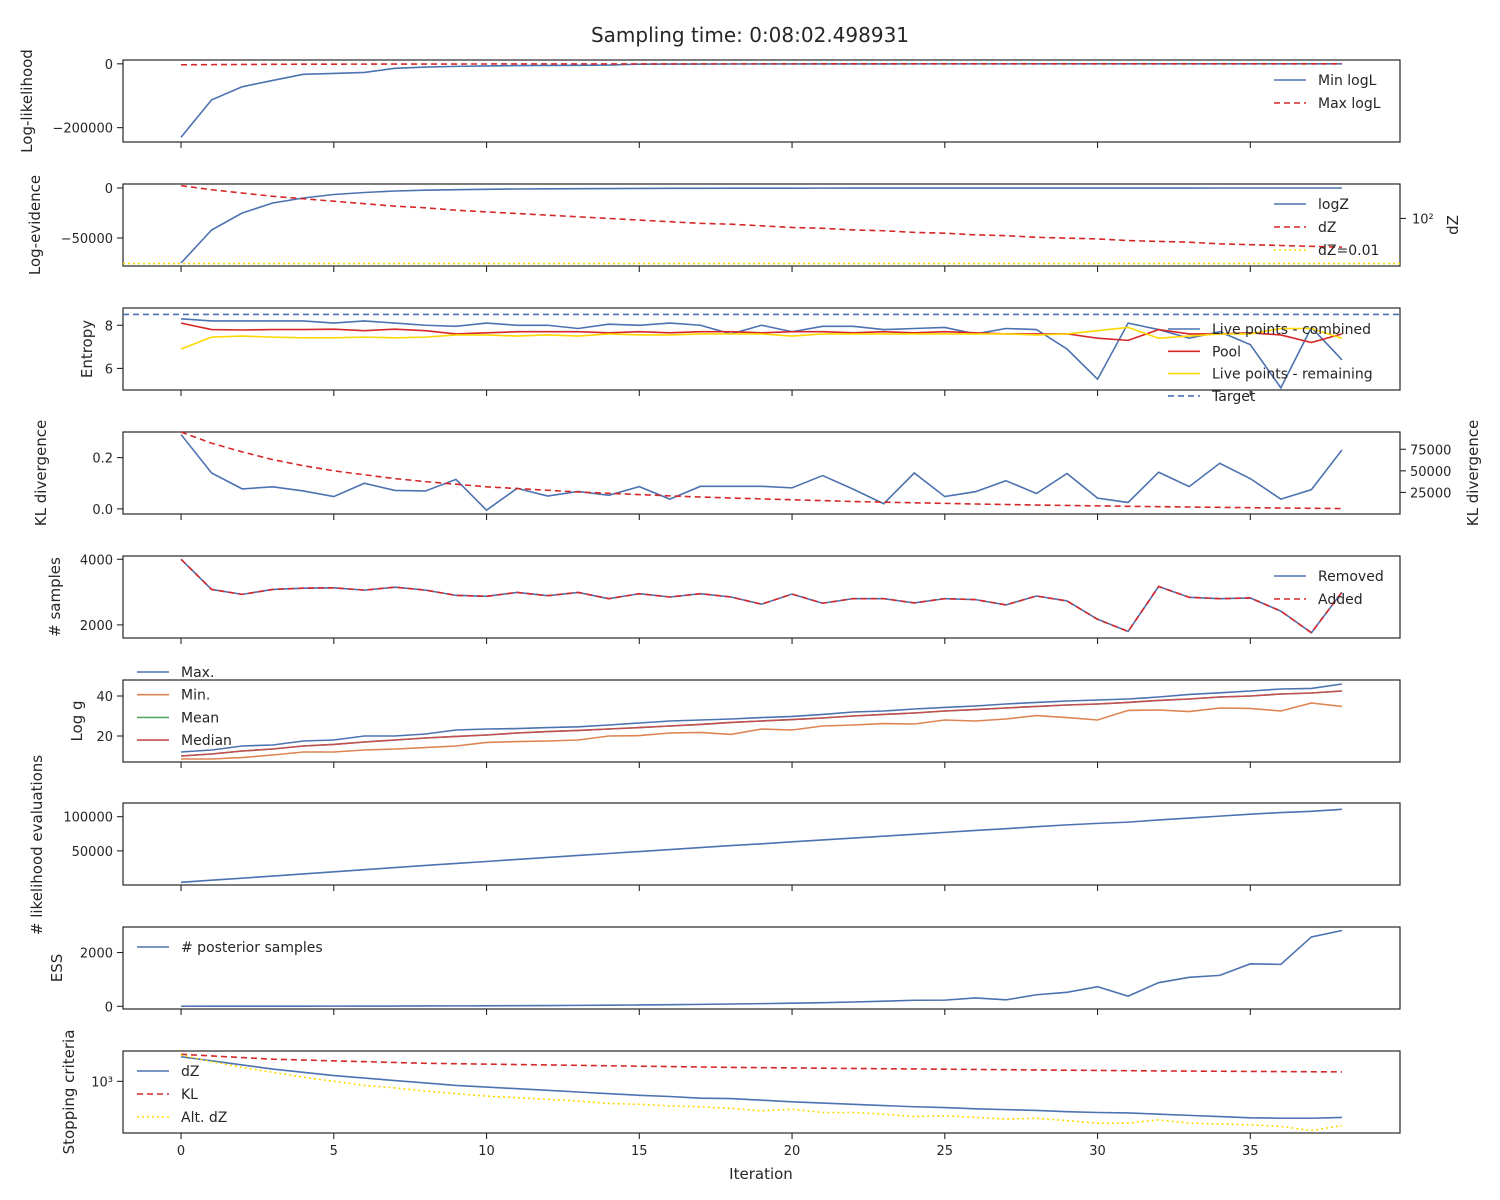 Image resolution: width=1500 pixels, height=1200 pixels. I want to click on y-tick-label: −50000, so click(87, 239).